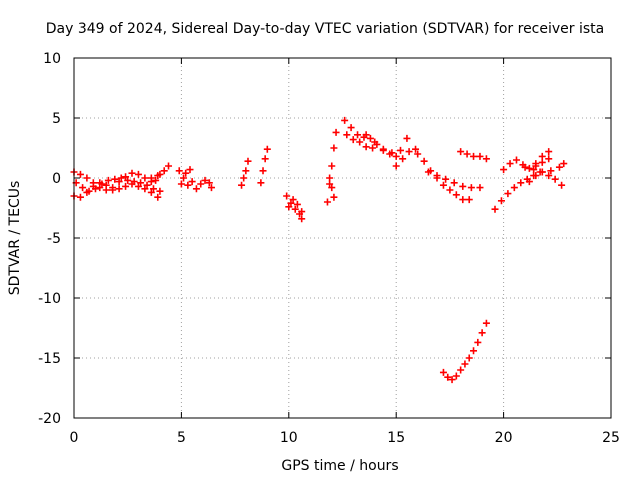 The width and height of the screenshot is (640, 485). Describe the element at coordinates (339, 466) in the screenshot. I see `x-axis-label: GPS time / hours` at that location.